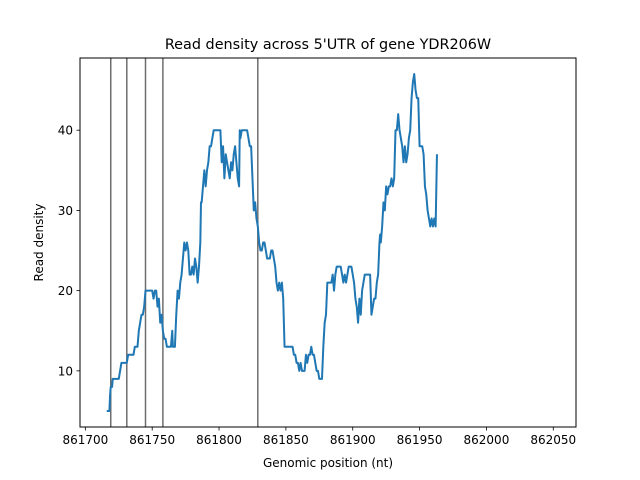 The height and width of the screenshot is (480, 640). What do you see at coordinates (286, 440) in the screenshot?
I see `x-tick-label-3: 861850` at bounding box center [286, 440].